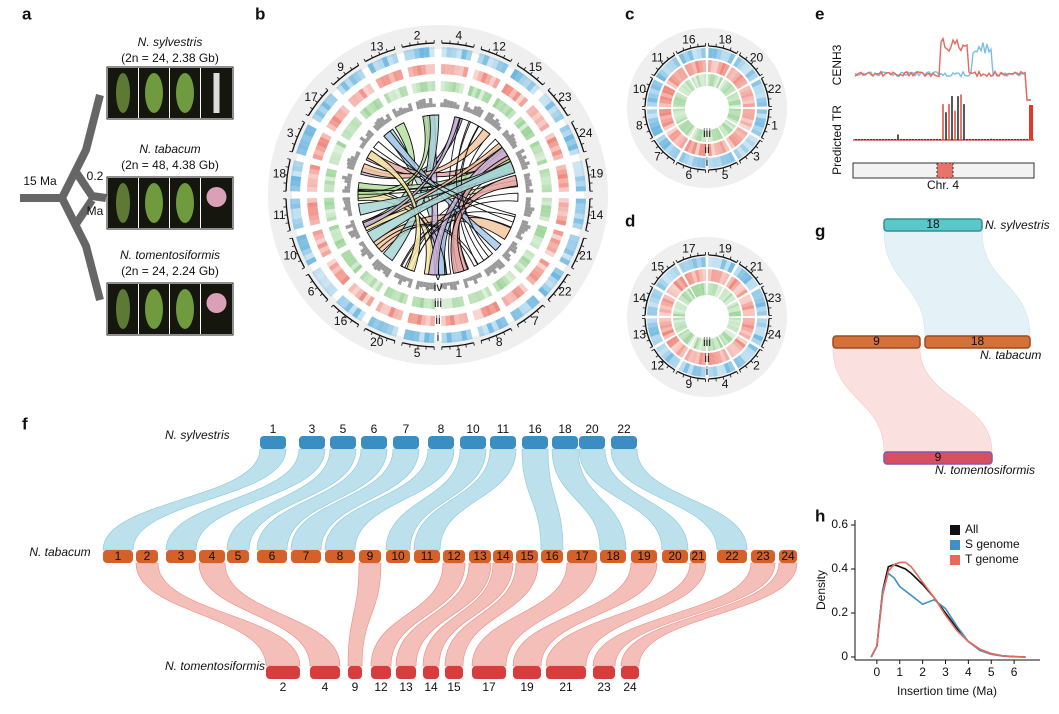  Describe the element at coordinates (459, 353) in the screenshot. I see `chromosome-label: 1` at that location.